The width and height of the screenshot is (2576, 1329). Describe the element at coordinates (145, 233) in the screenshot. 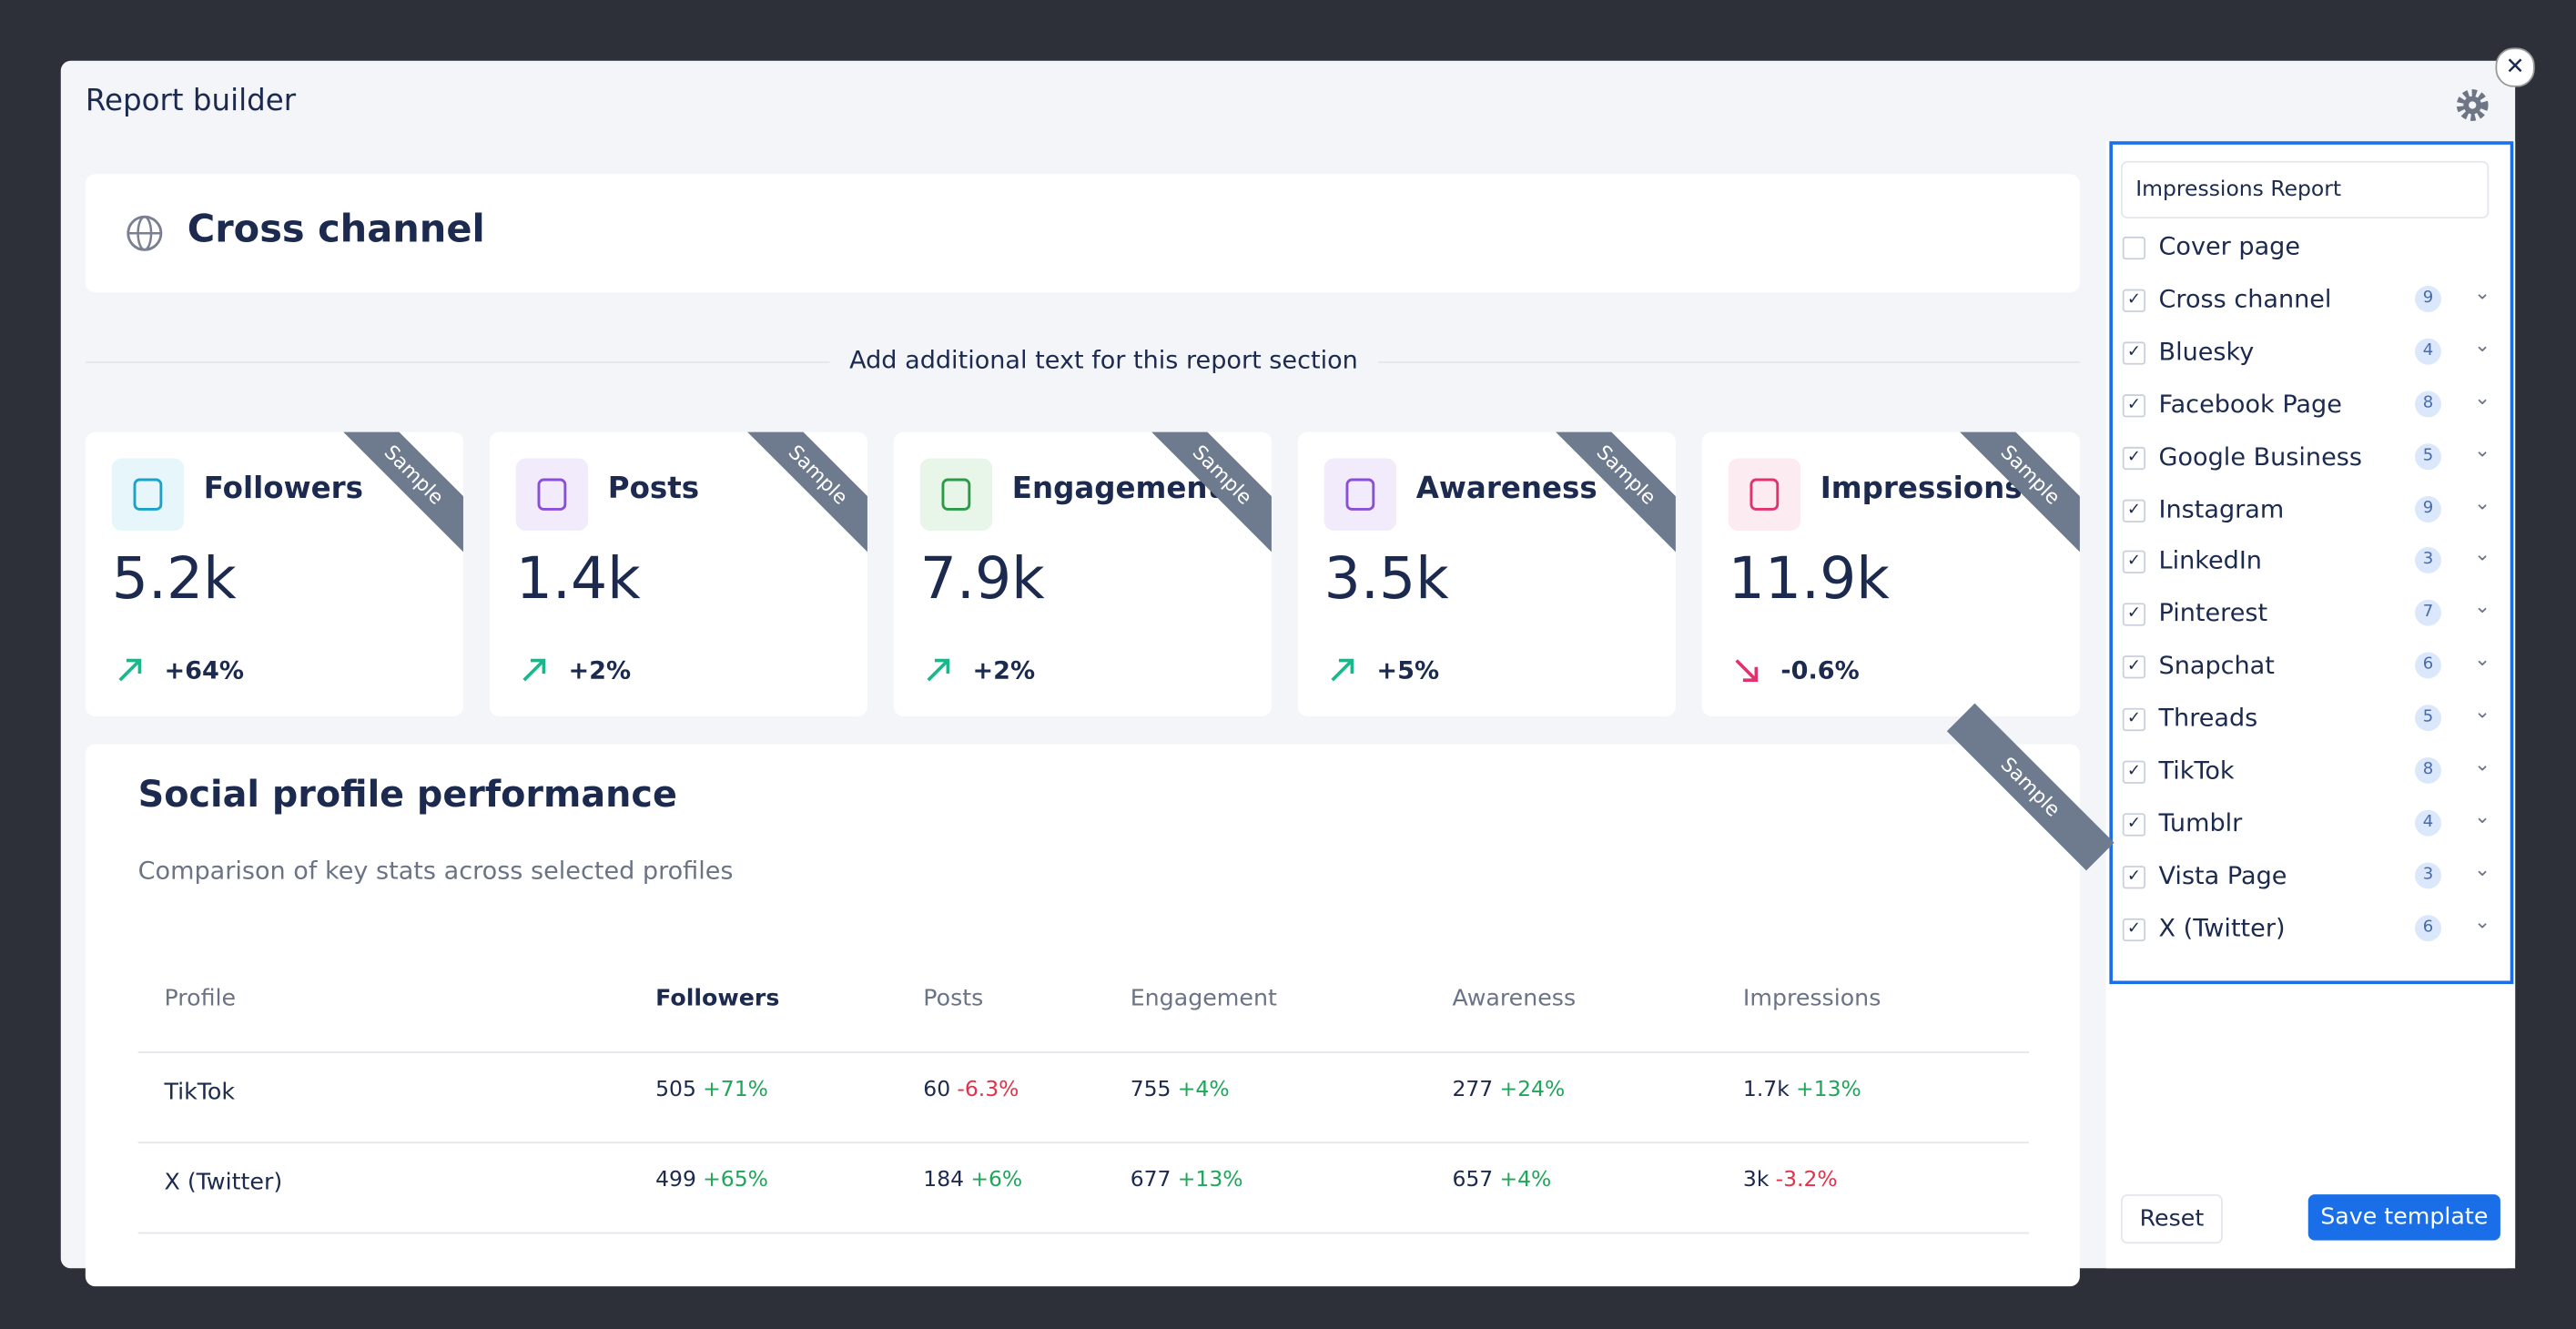

I see `globe-icon` at that location.